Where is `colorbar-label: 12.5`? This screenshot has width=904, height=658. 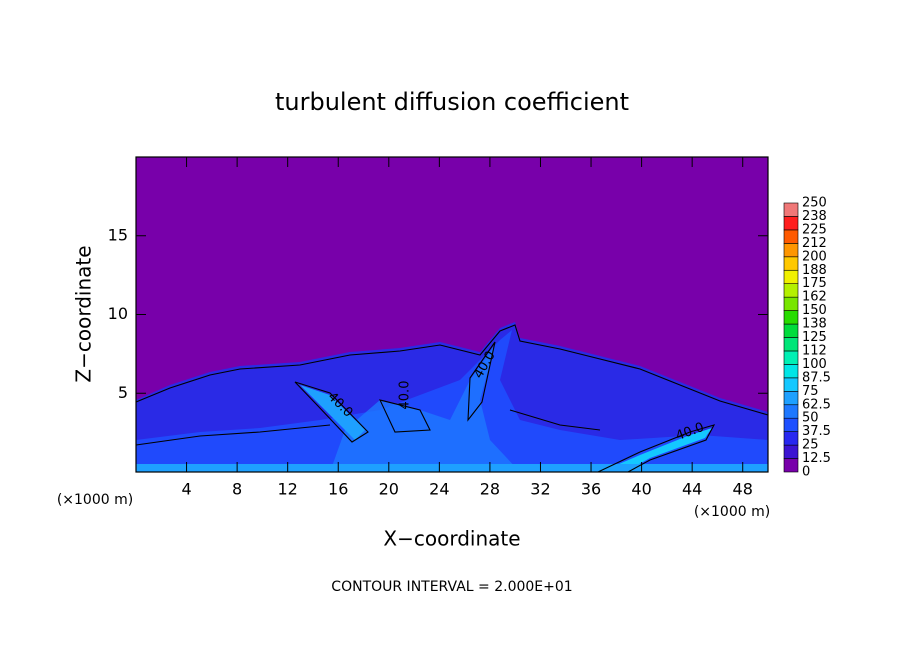
colorbar-label: 12.5 is located at coordinates (816, 458).